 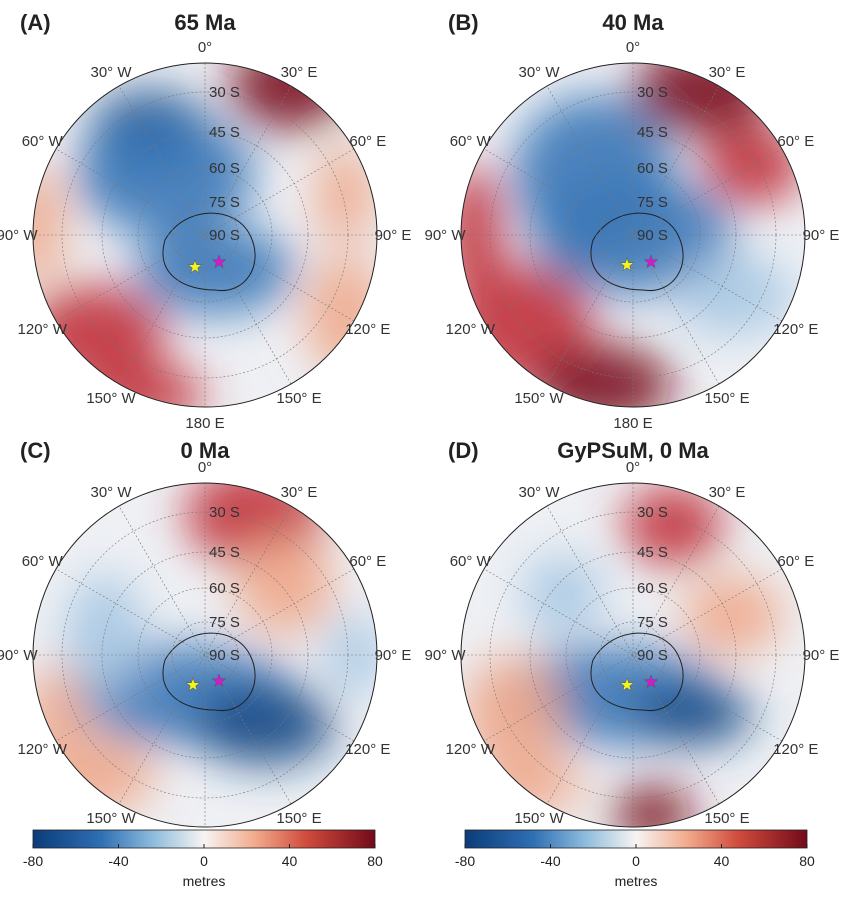 I want to click on panel-label: (A), so click(x=35, y=22).